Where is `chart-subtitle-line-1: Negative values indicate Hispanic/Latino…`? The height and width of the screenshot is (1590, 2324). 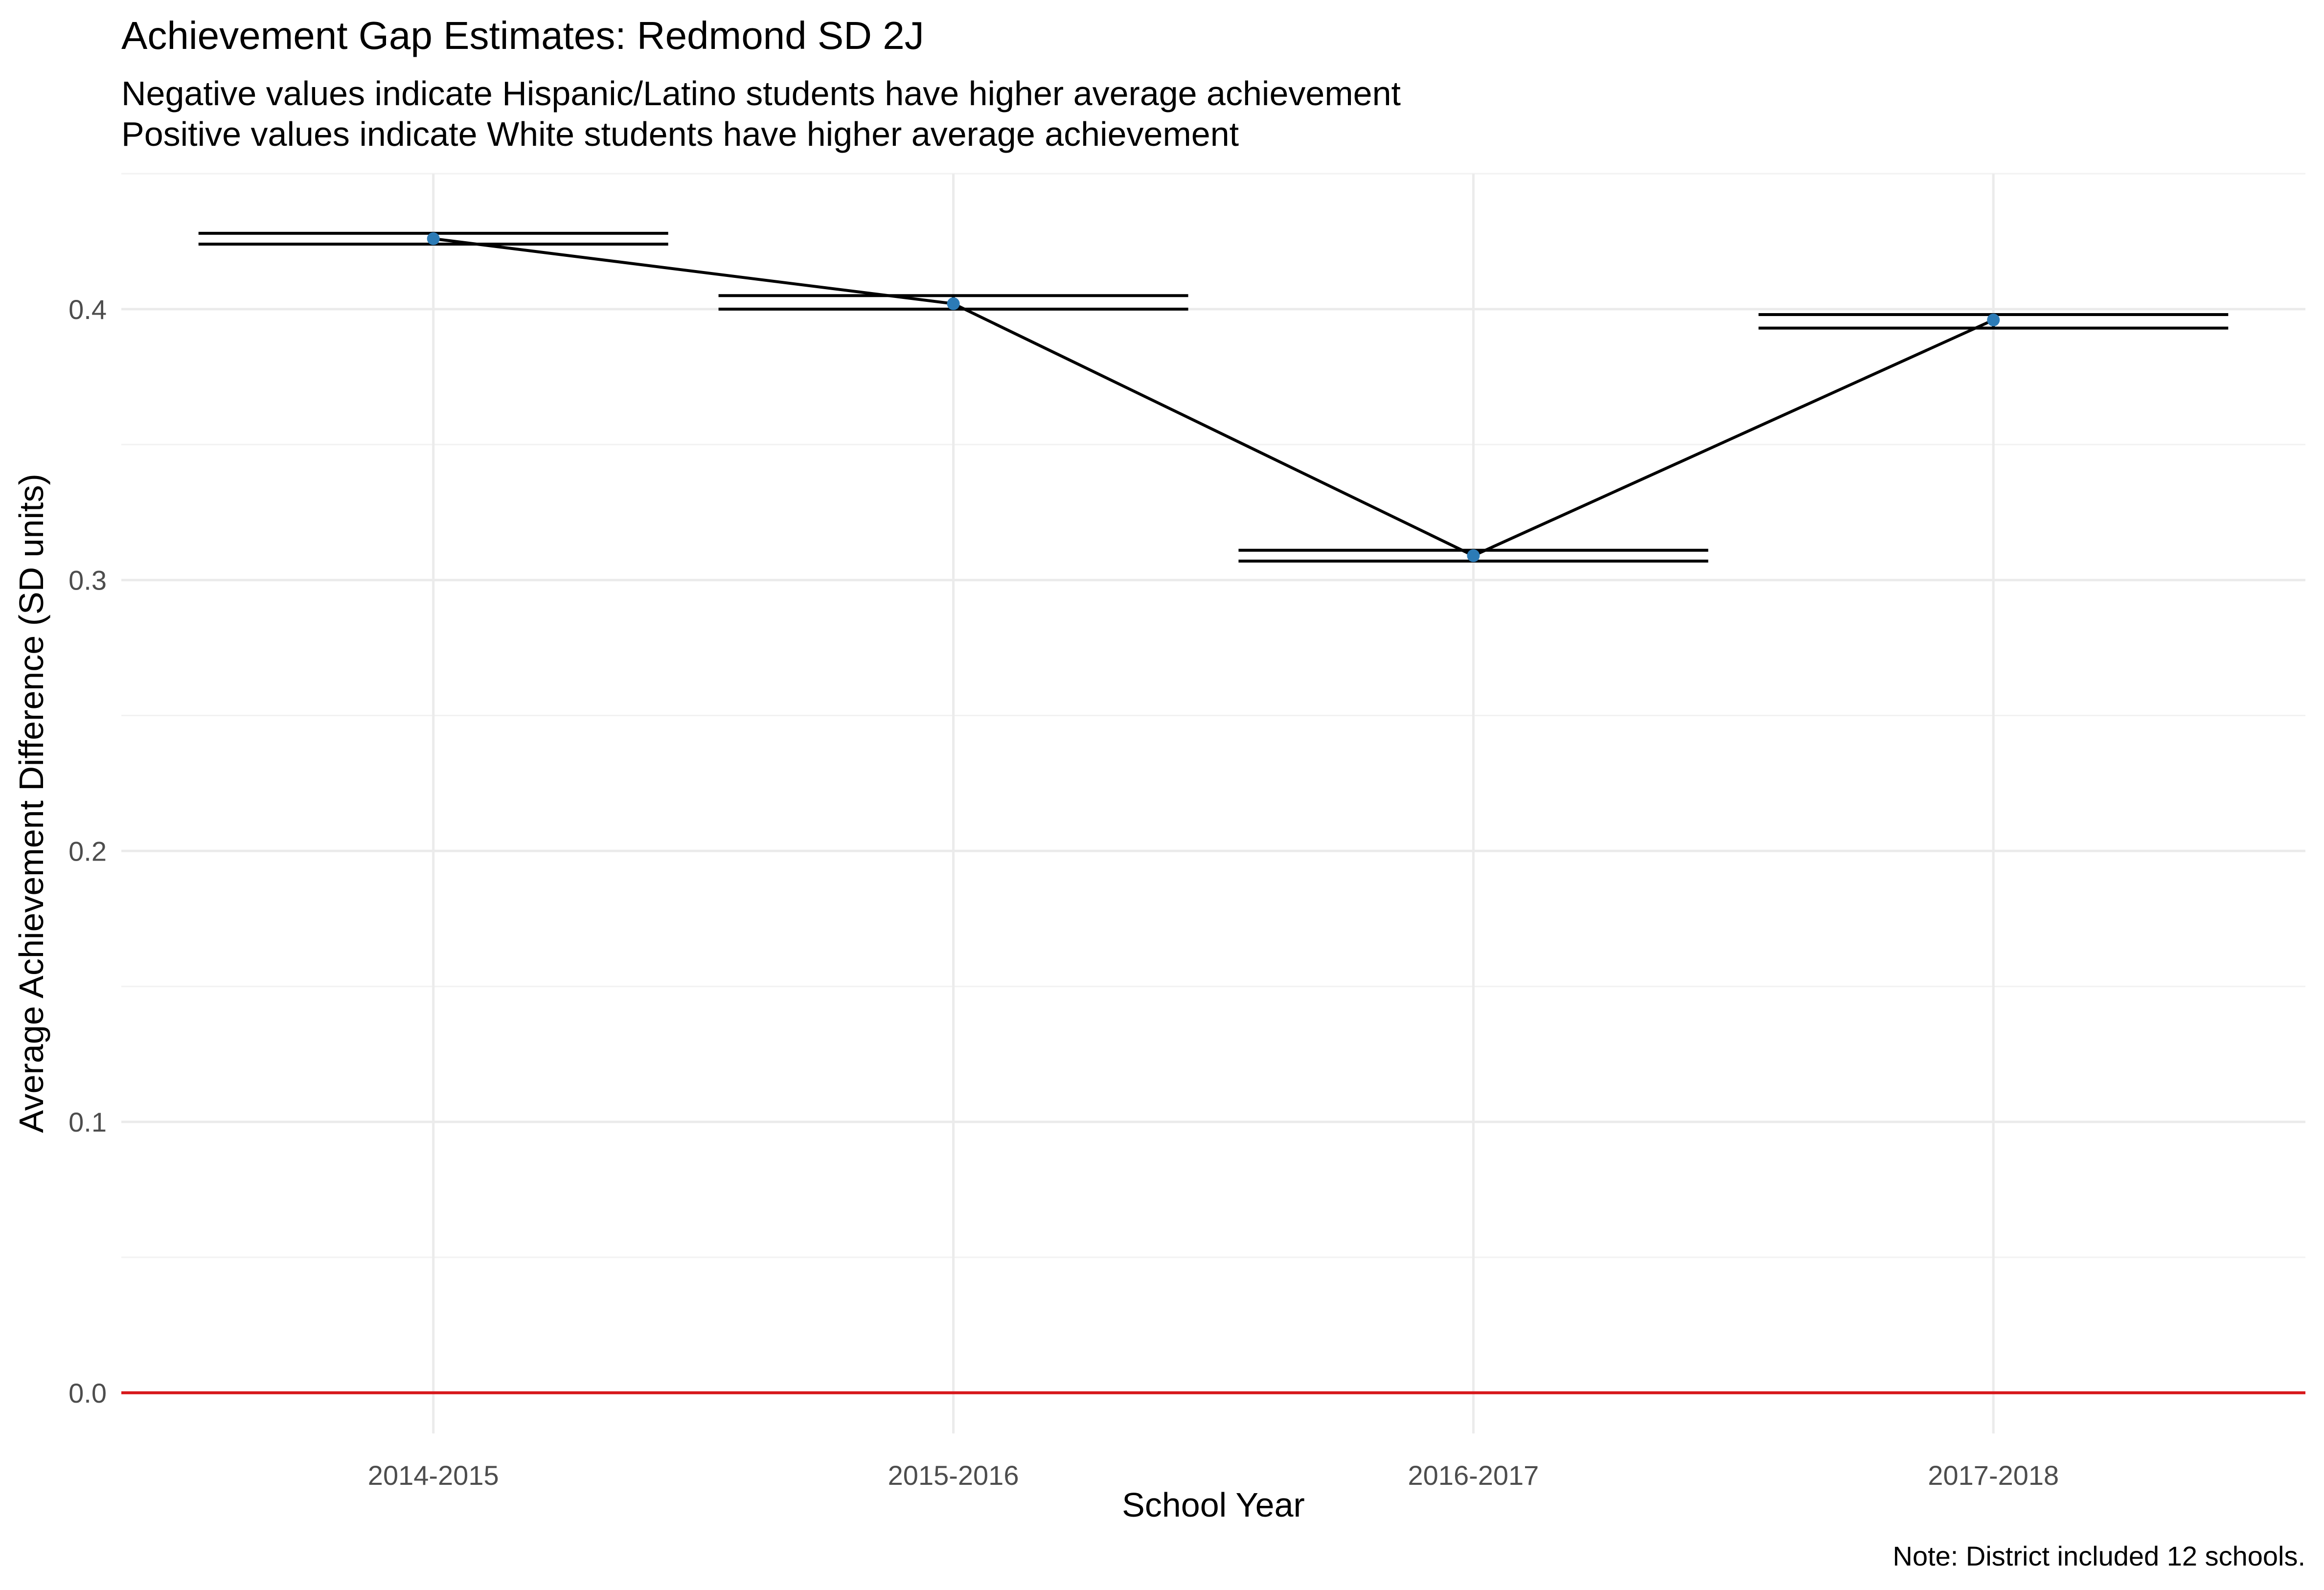
chart-subtitle-line-1: Negative values indicate Hispanic/Latino… is located at coordinates (761, 94).